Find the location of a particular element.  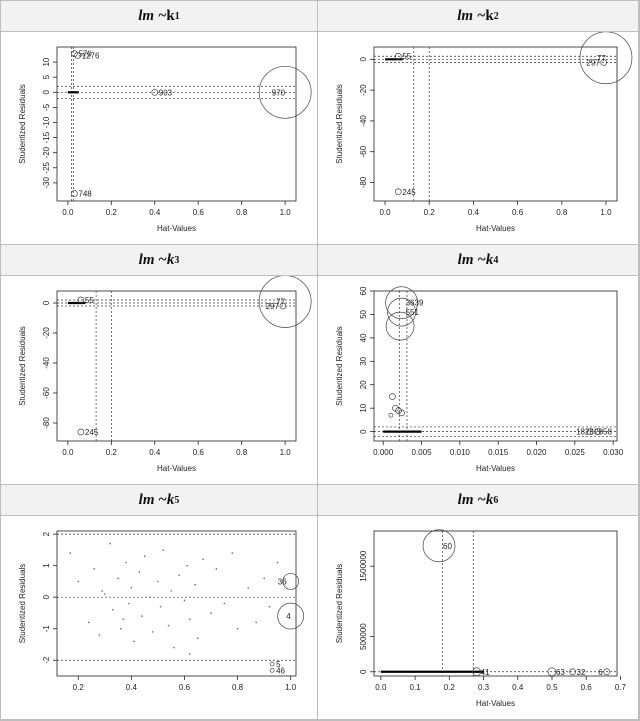

point-label: 970 is located at coordinates (279, 92).